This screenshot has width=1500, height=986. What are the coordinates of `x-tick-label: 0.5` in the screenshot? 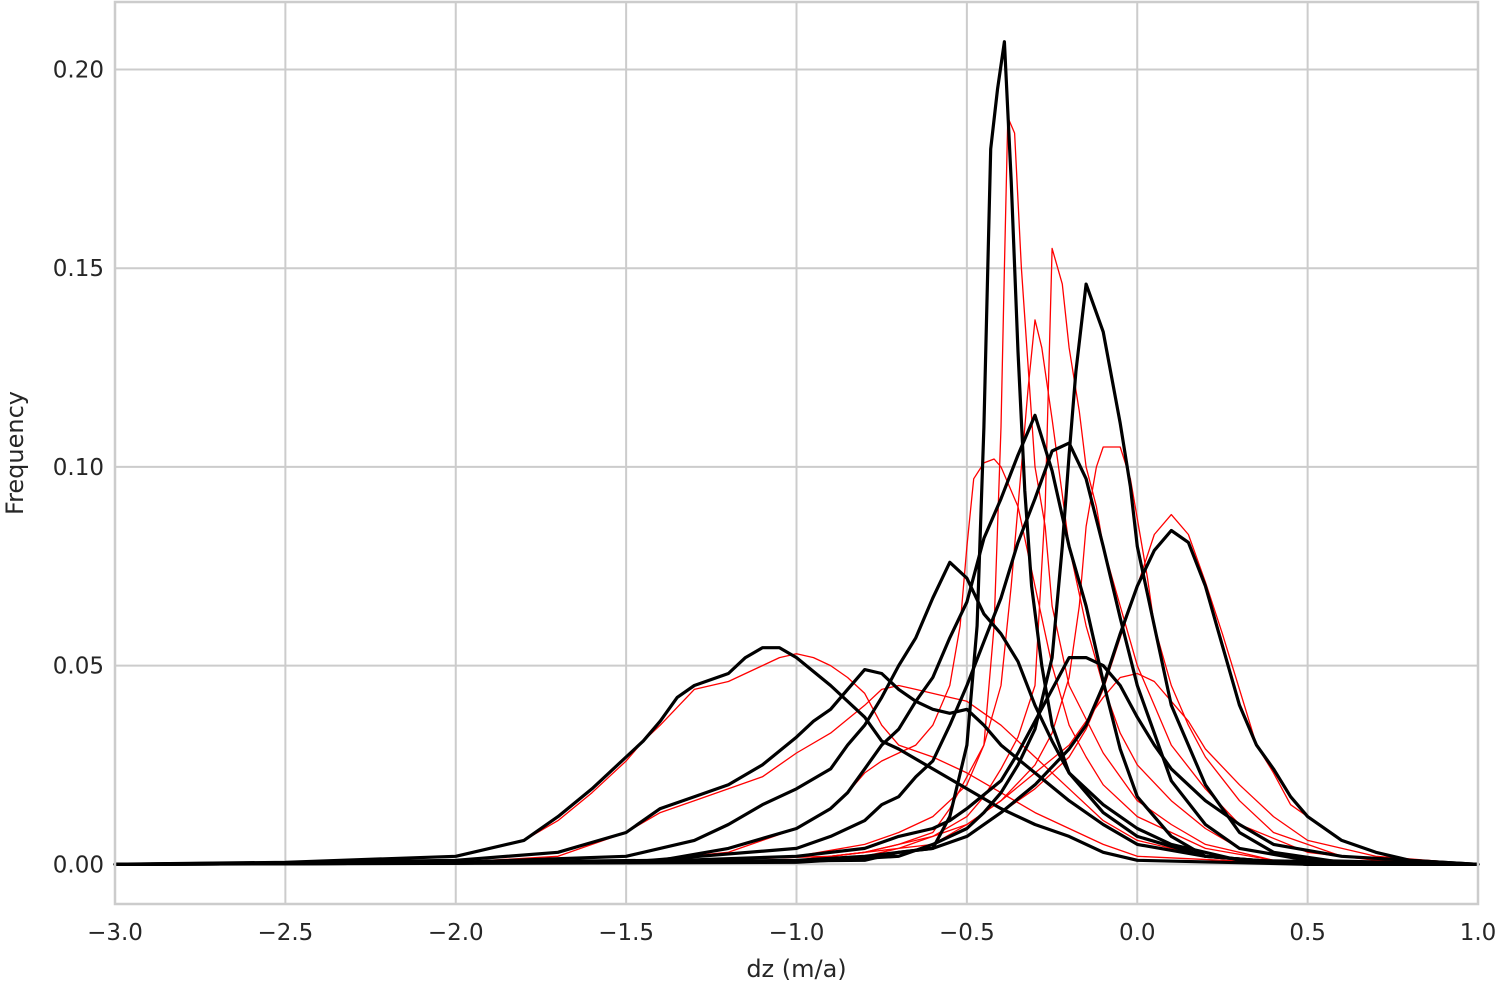 It's located at (1307, 933).